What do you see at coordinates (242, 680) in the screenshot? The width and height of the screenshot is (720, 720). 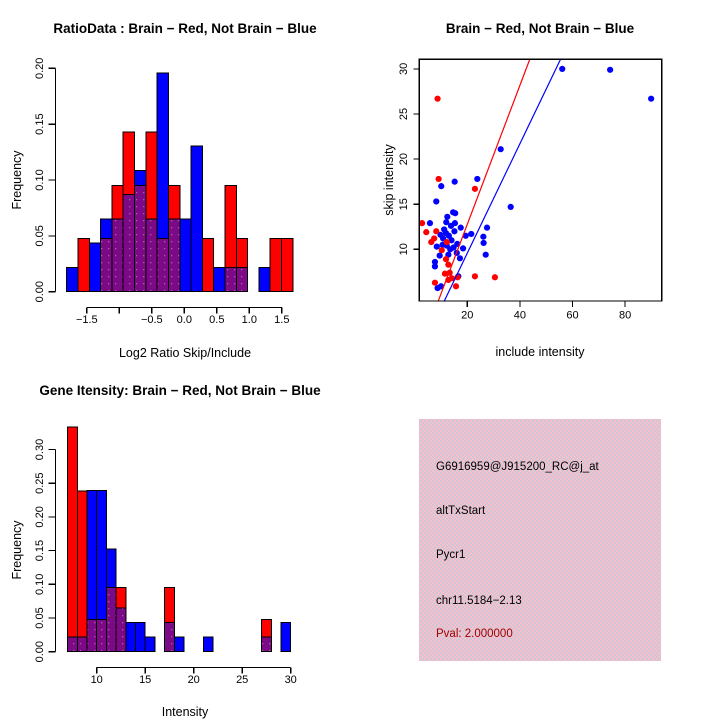 I see `x-tick-label: 25` at bounding box center [242, 680].